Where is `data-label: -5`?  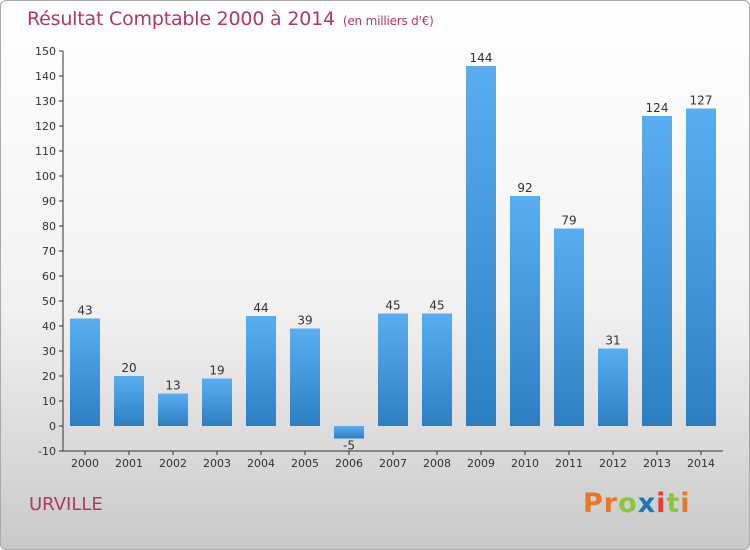 data-label: -5 is located at coordinates (349, 446).